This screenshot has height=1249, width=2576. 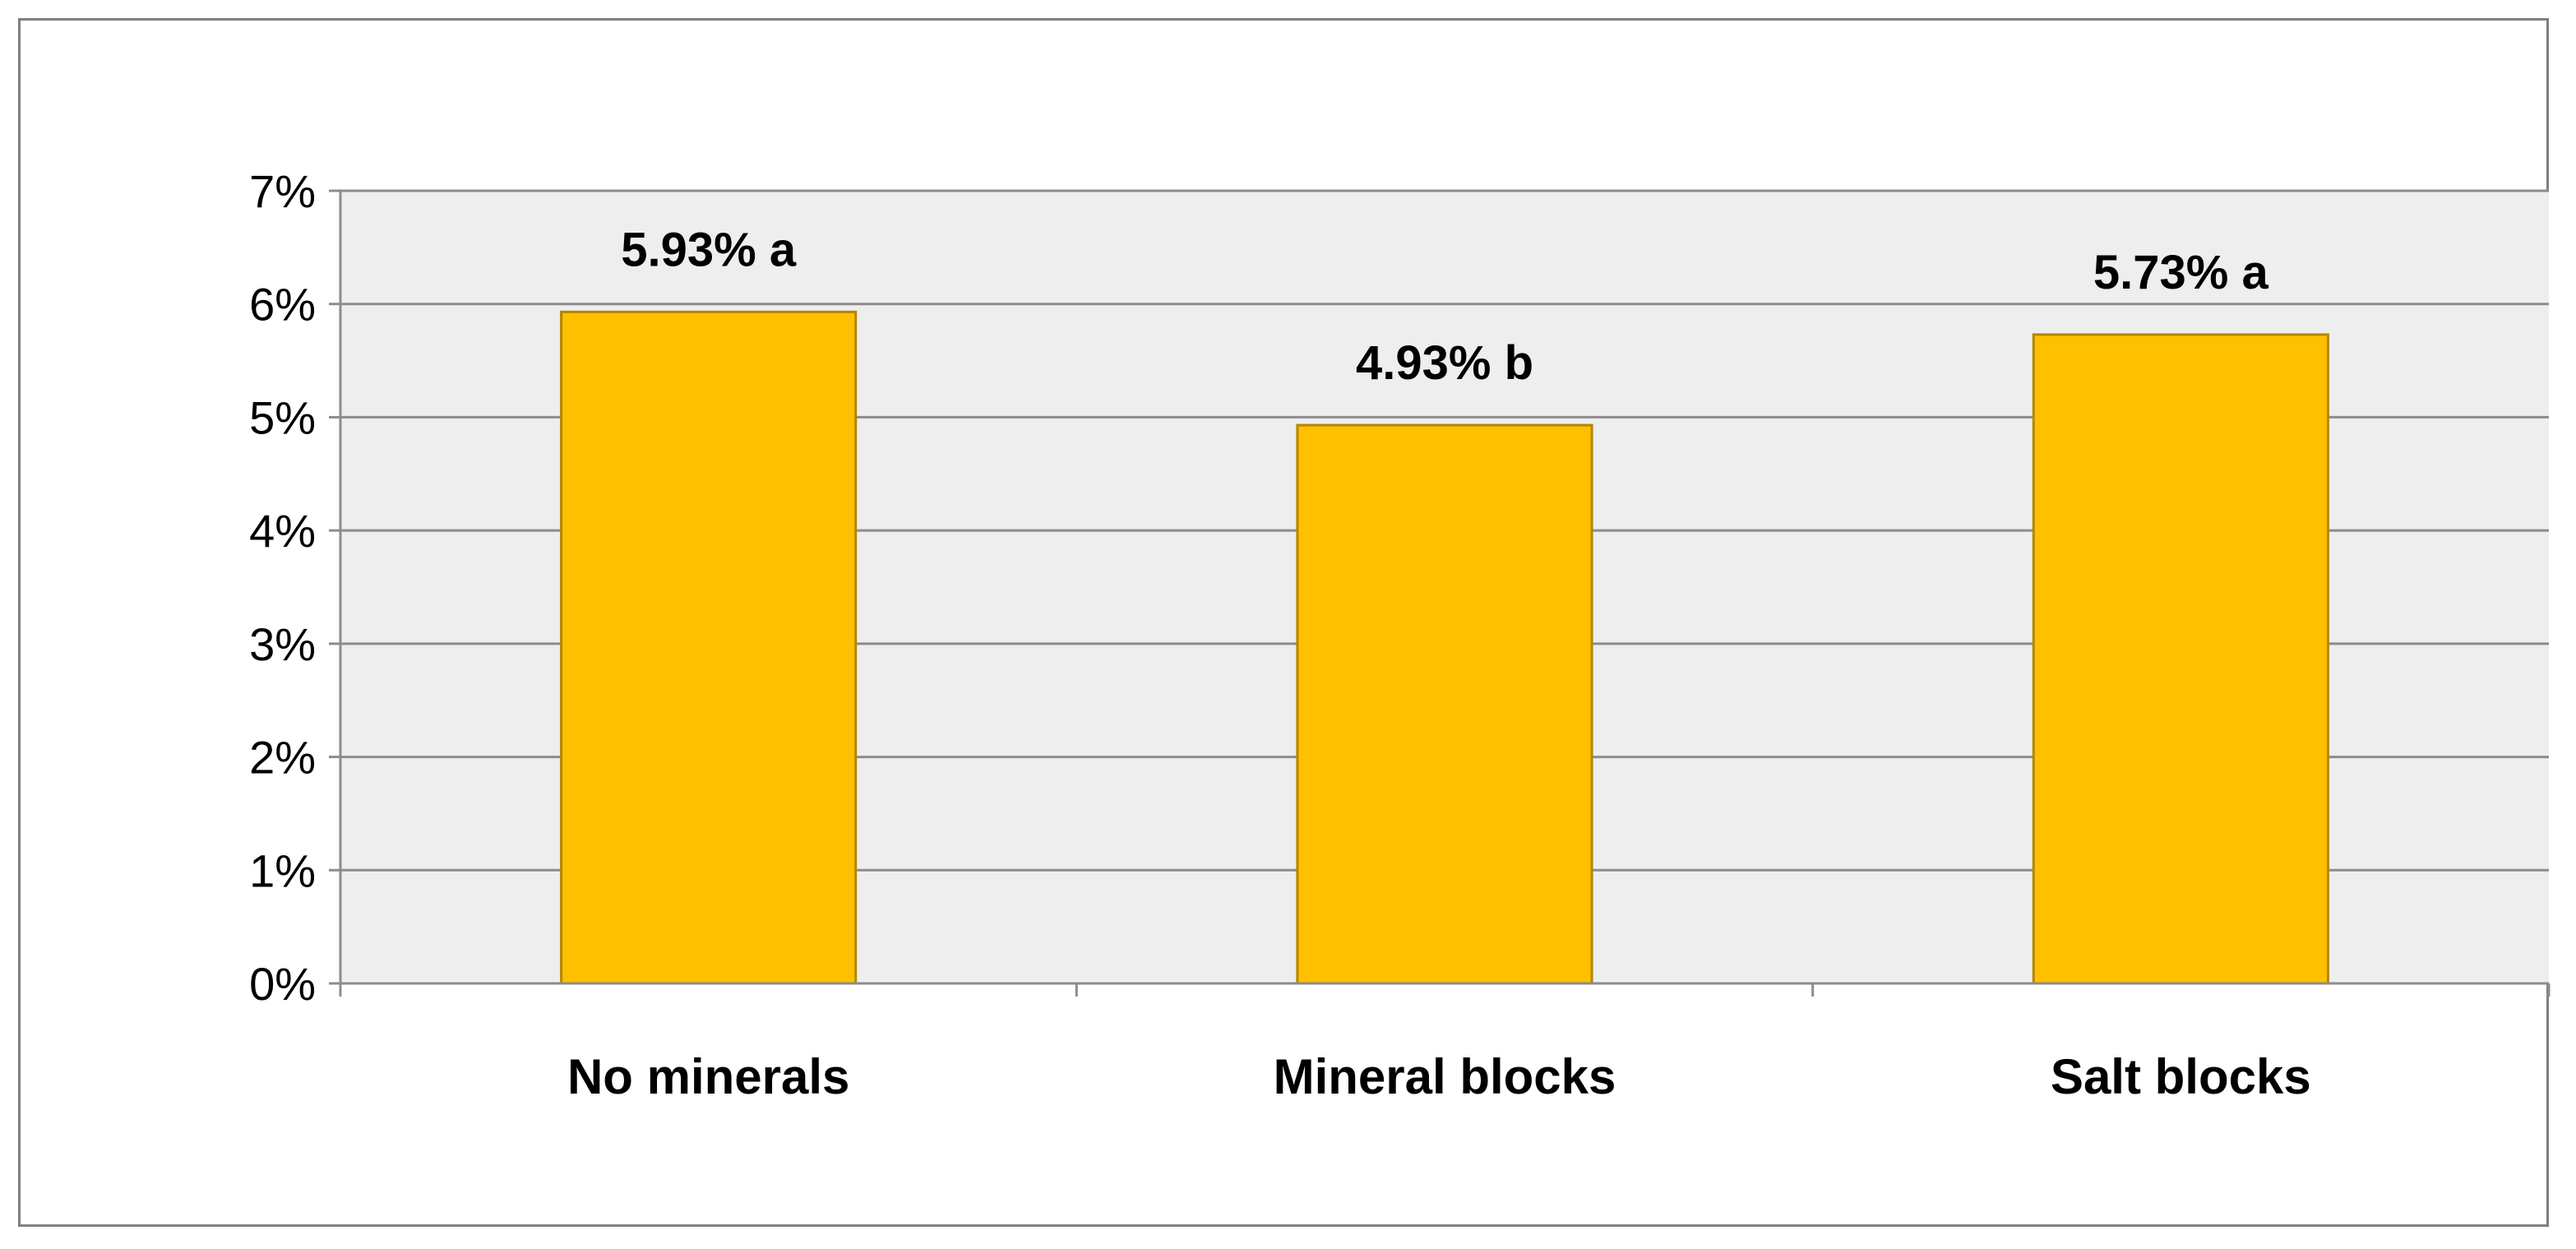 What do you see at coordinates (2181, 272) in the screenshot?
I see `data-label: 5.73% a` at bounding box center [2181, 272].